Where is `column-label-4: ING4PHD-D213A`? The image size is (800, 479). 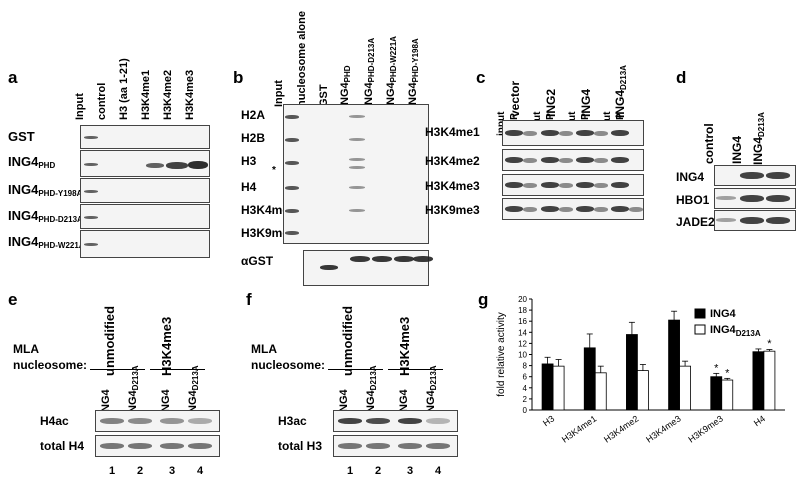 column-label-4: ING4PHD-D213A is located at coordinates (369, 73).